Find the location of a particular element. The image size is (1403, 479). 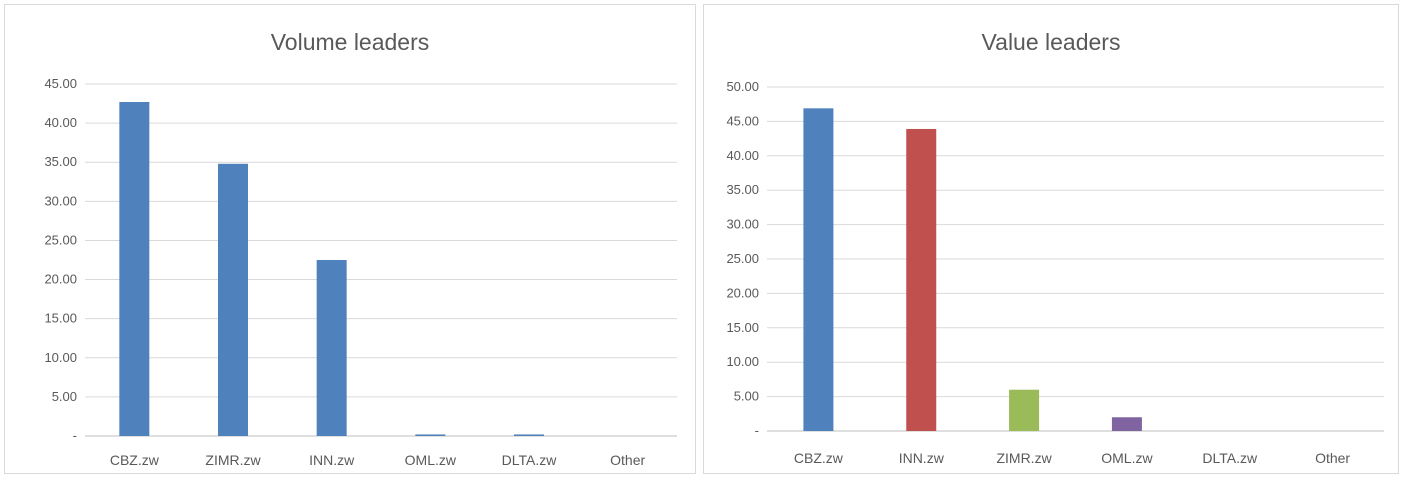

y-tick-label: 50.00 is located at coordinates (742, 86).